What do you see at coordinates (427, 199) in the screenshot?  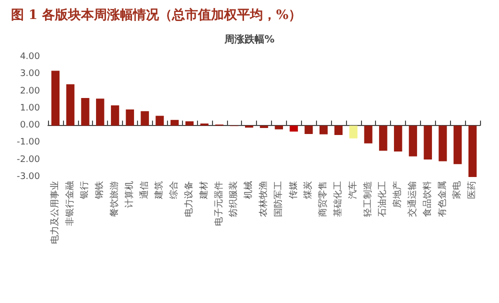 I see `x-tick-label: 食品饮料` at bounding box center [427, 199].